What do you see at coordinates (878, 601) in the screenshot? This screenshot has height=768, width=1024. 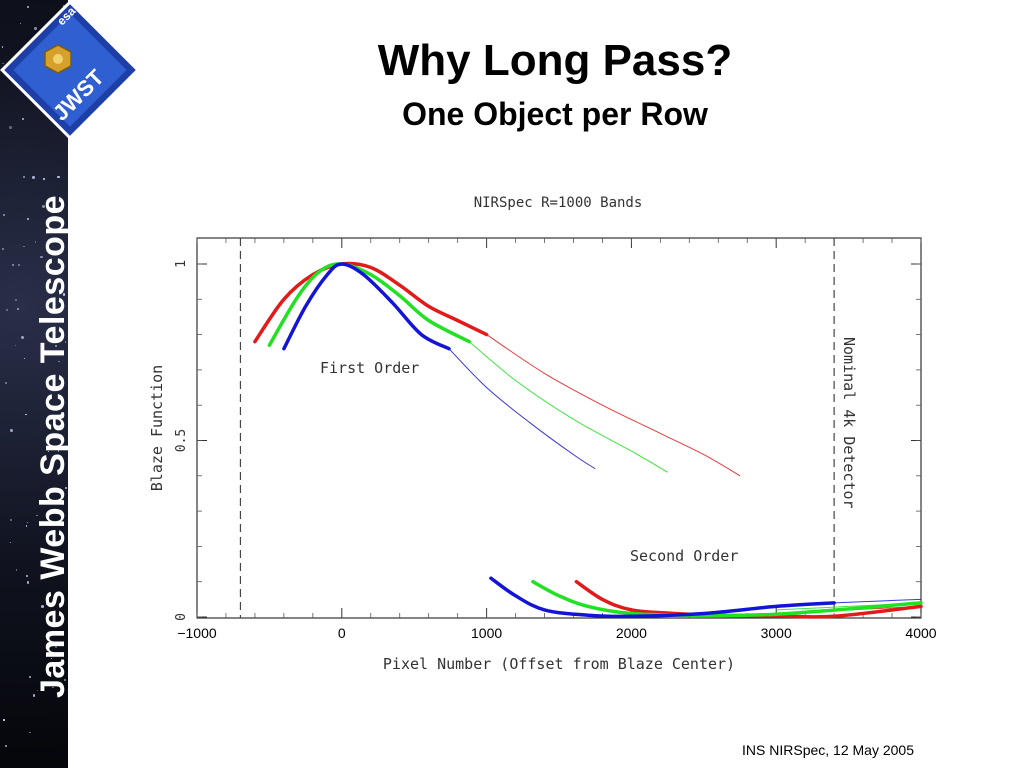 I see `blue-second-order-thin-line` at bounding box center [878, 601].